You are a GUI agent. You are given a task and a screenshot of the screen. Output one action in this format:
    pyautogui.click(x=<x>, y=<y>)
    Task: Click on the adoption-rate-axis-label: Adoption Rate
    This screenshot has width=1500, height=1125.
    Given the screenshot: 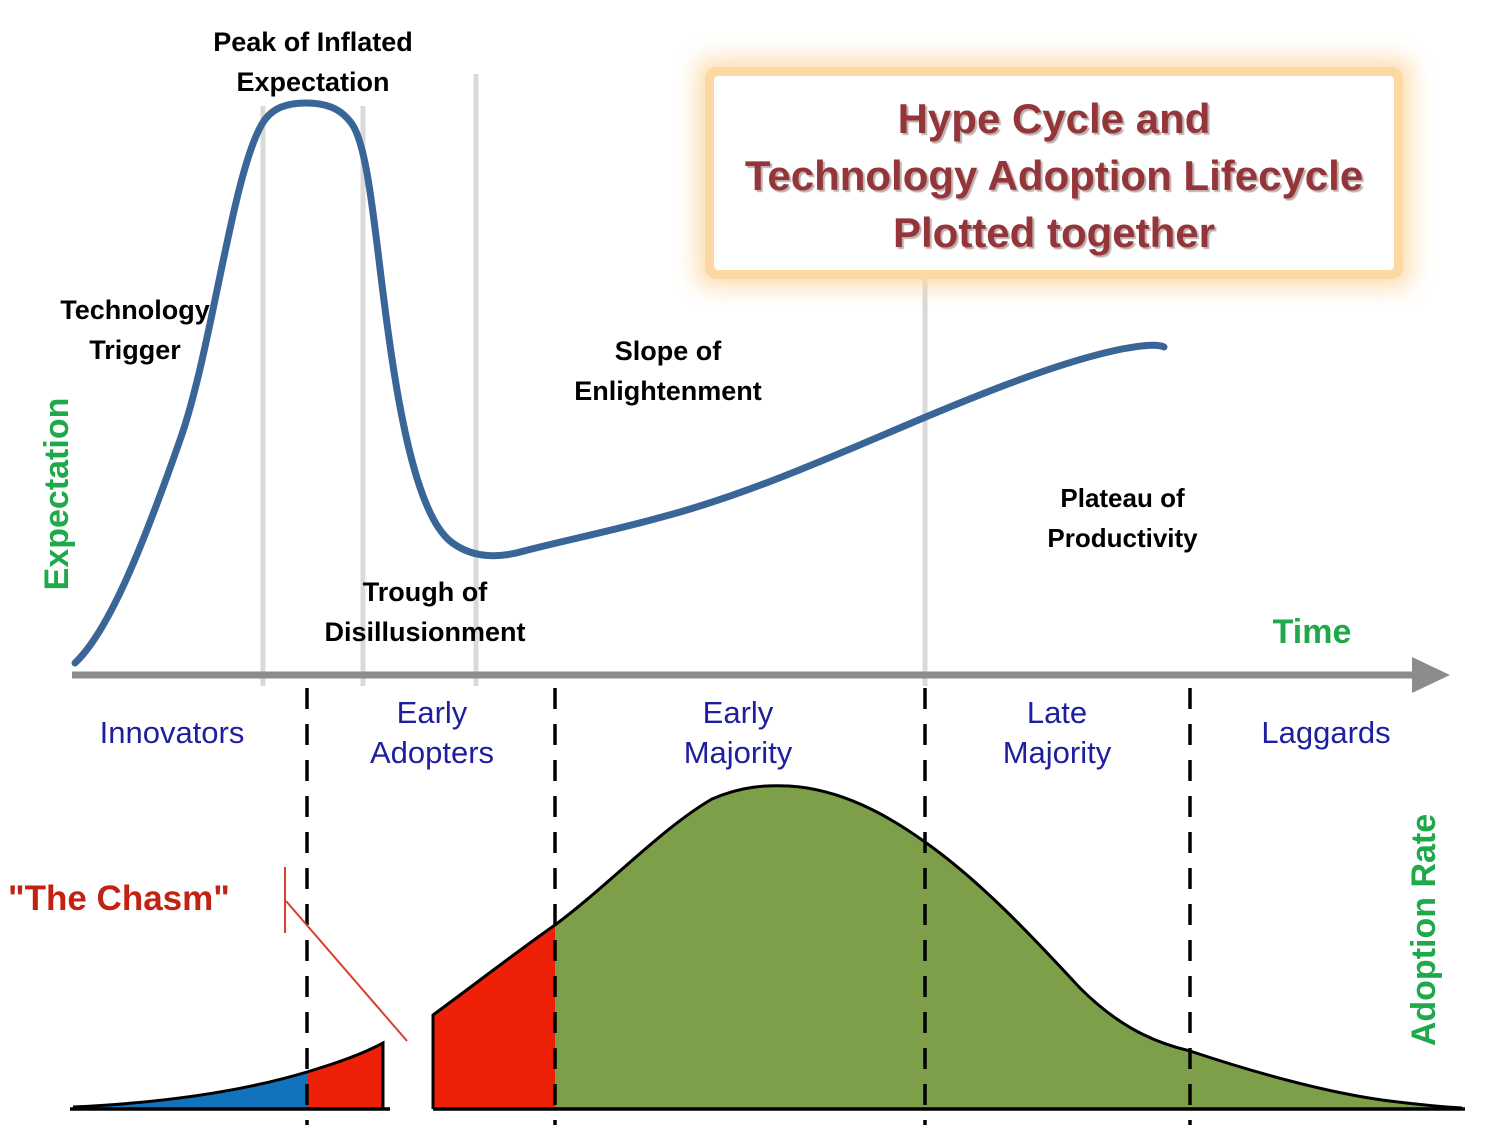 What is the action you would take?
    pyautogui.click(x=1424, y=930)
    